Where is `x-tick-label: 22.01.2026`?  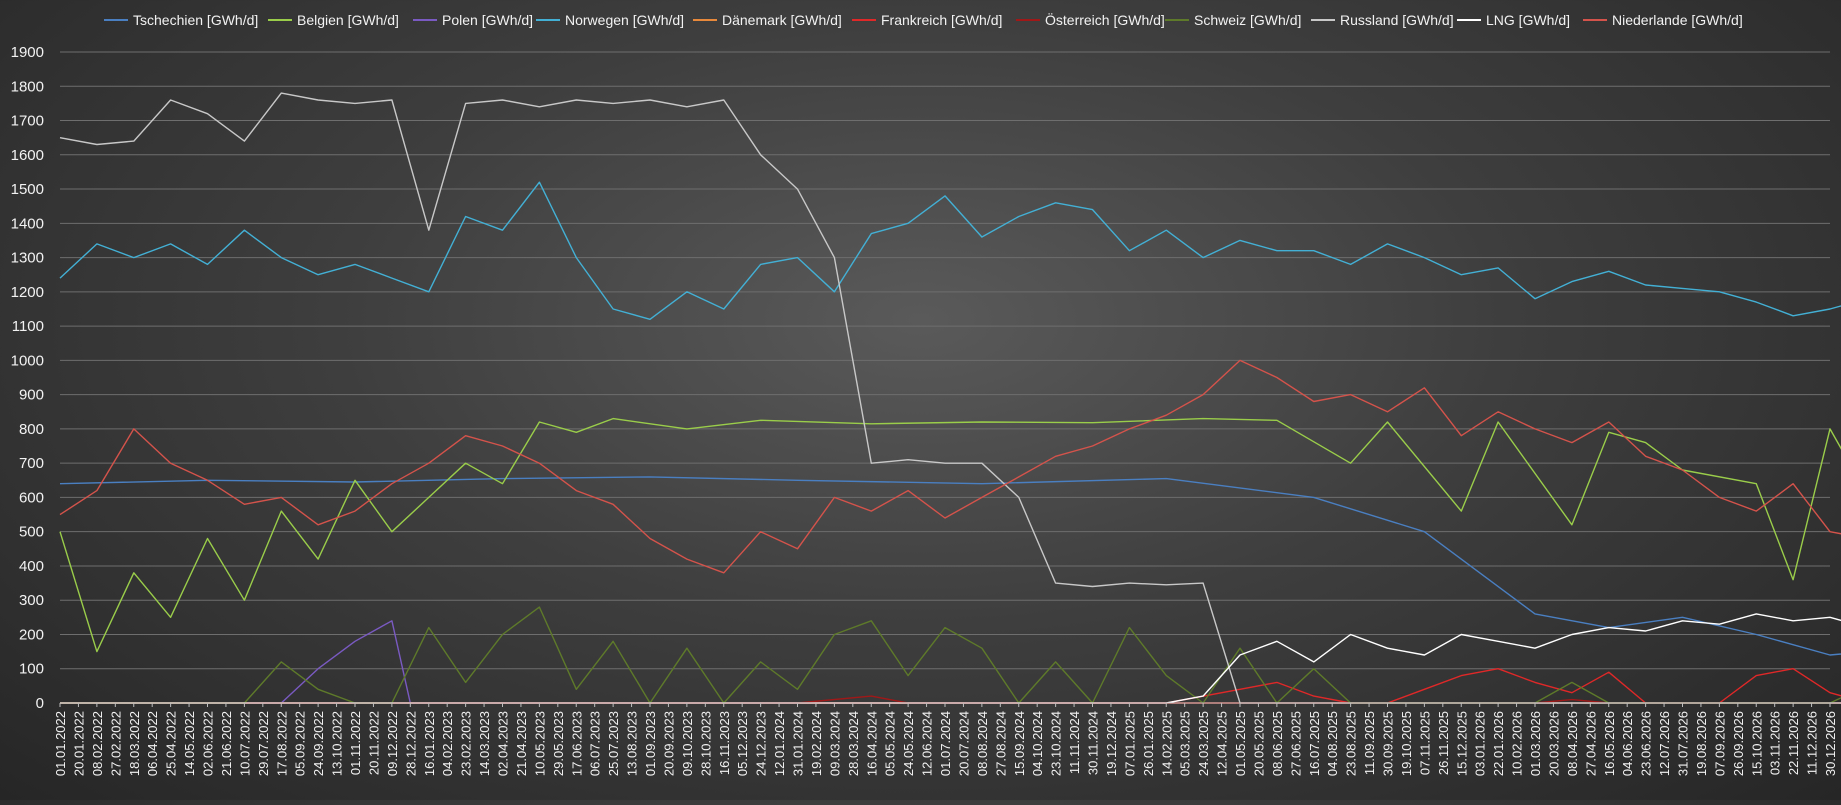 x-tick-label: 22.01.2026 is located at coordinates (1498, 743).